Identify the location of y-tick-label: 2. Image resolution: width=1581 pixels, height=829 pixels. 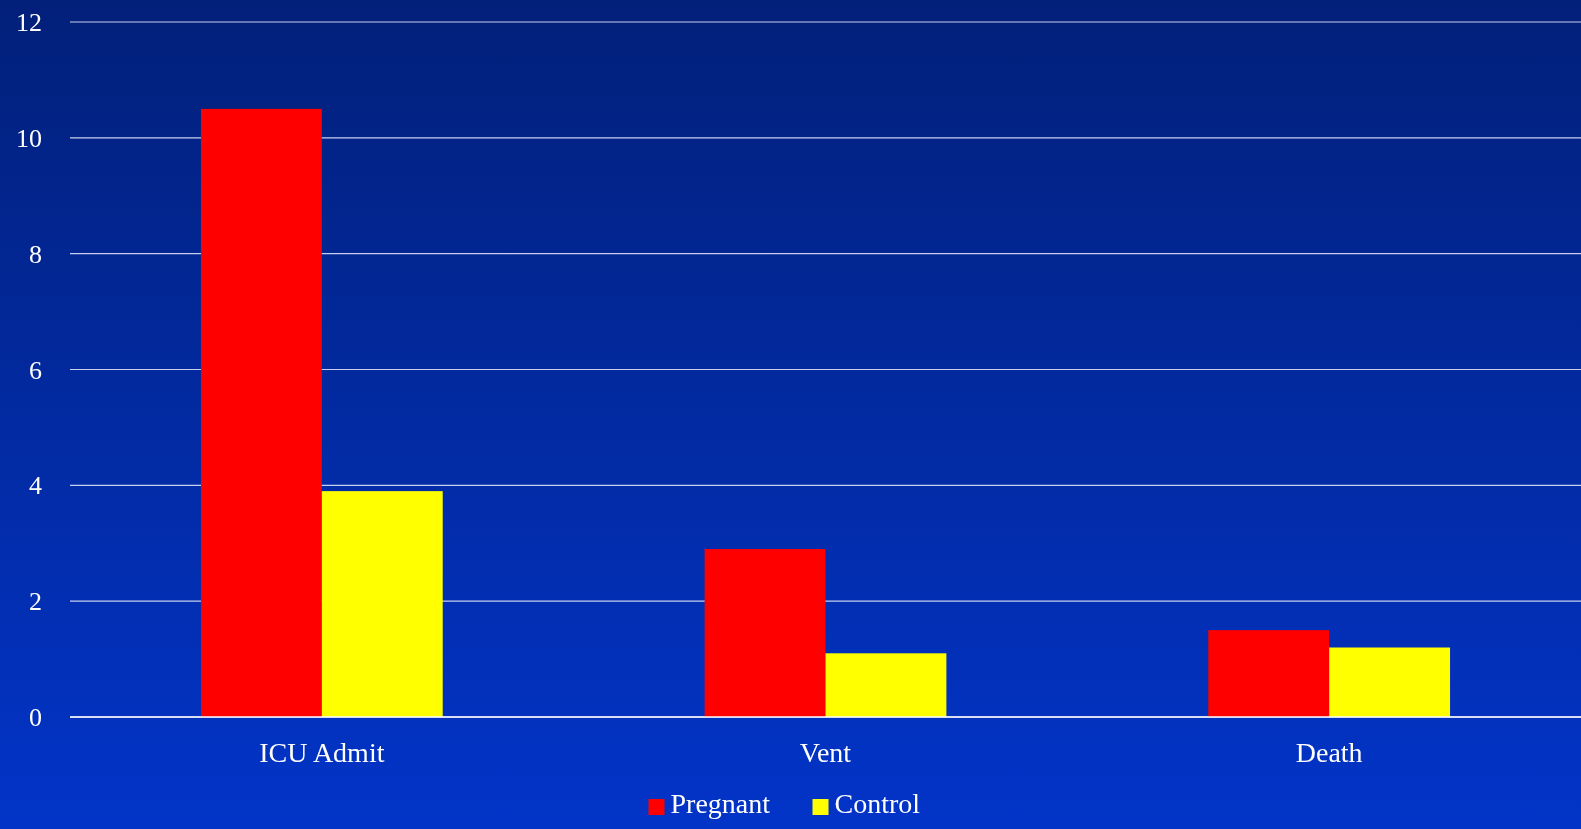
(35, 602).